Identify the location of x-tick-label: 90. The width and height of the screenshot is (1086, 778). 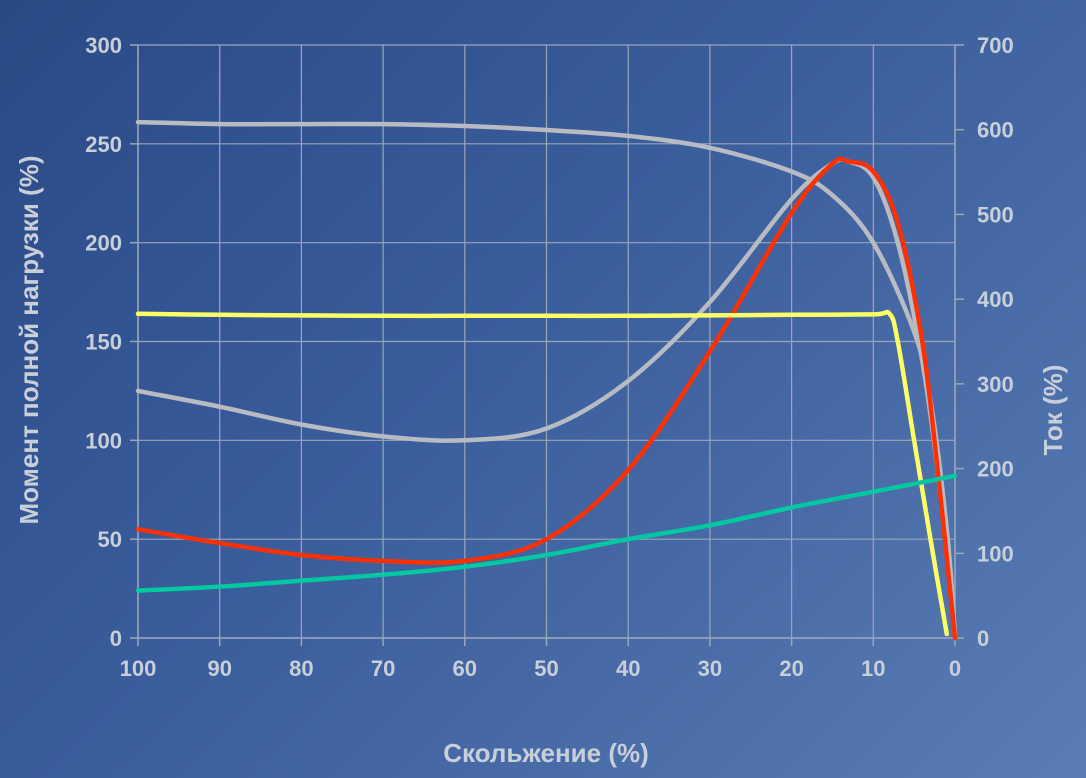
(219, 668).